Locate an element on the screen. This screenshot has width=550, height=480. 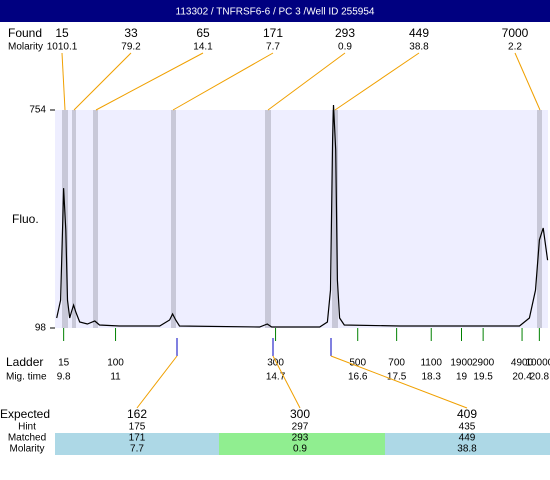
ladder-time: 19 is located at coordinates (462, 377).